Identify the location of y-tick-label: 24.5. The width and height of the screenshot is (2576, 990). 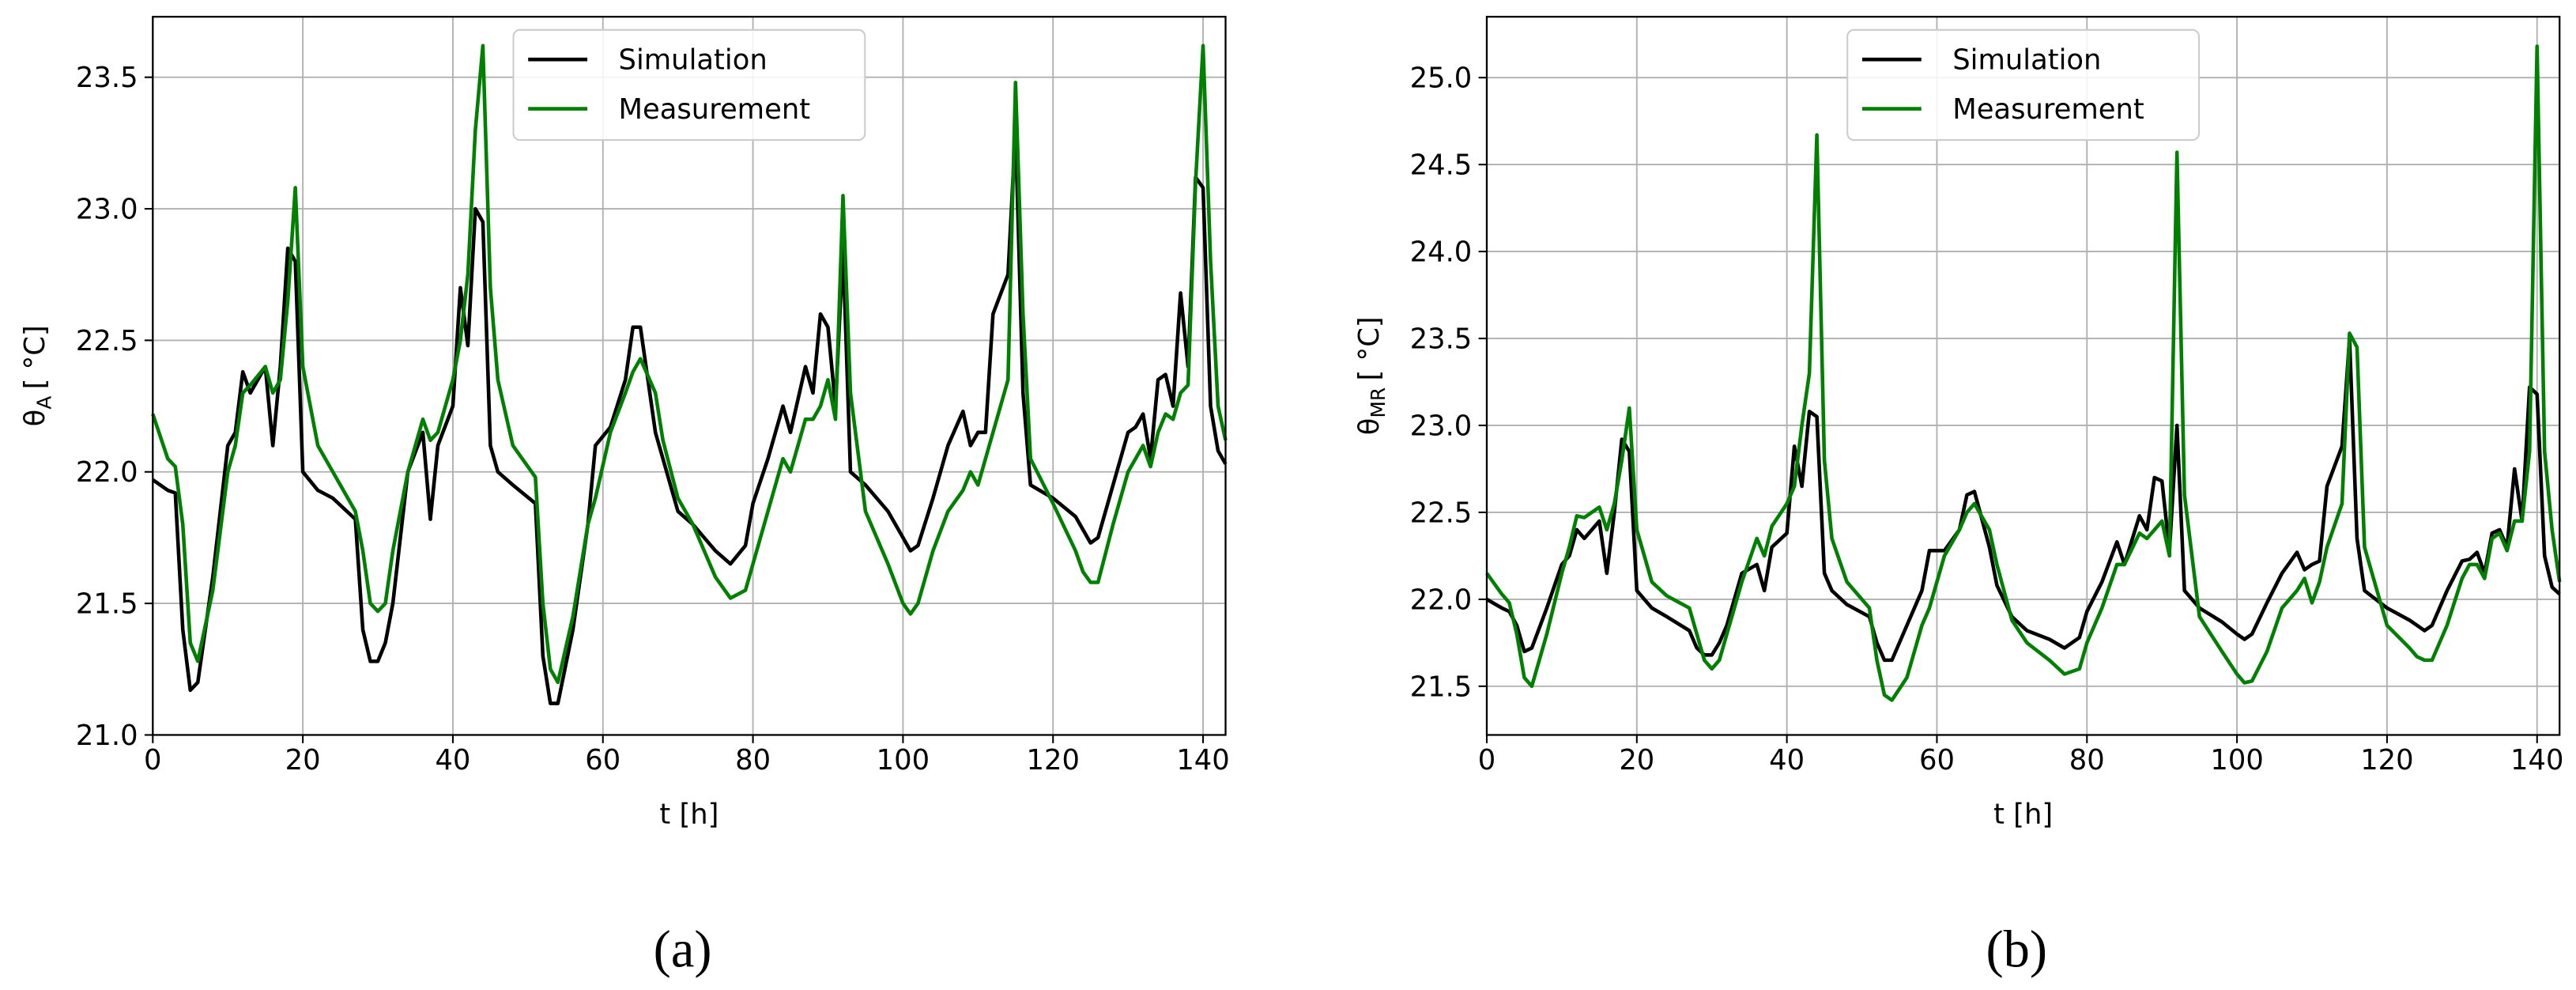
(1441, 165).